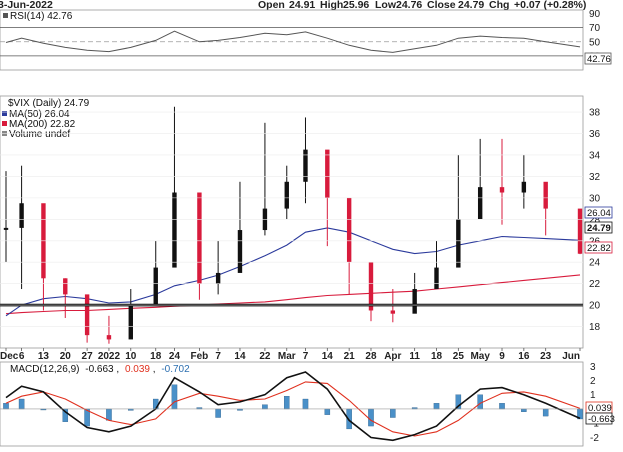 The height and width of the screenshot is (452, 623). Describe the element at coordinates (331, 5) in the screenshot. I see `header-high-label: High` at that location.